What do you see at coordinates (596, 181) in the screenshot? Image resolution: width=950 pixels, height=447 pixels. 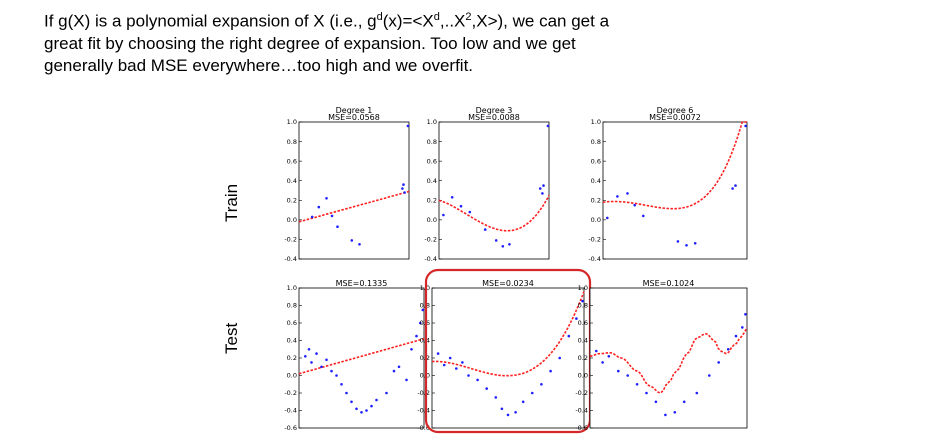 I see `y-tick-label: 0.4` at bounding box center [596, 181].